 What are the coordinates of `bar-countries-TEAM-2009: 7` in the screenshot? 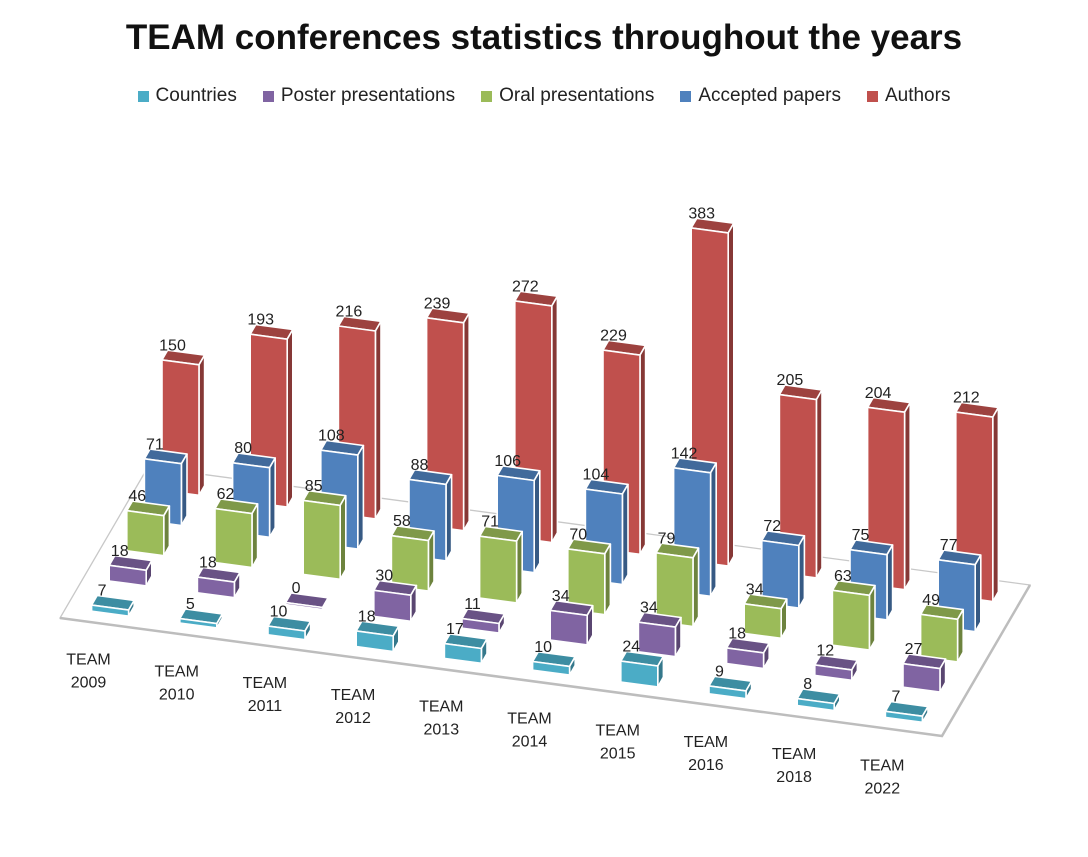 It's located at (112, 600).